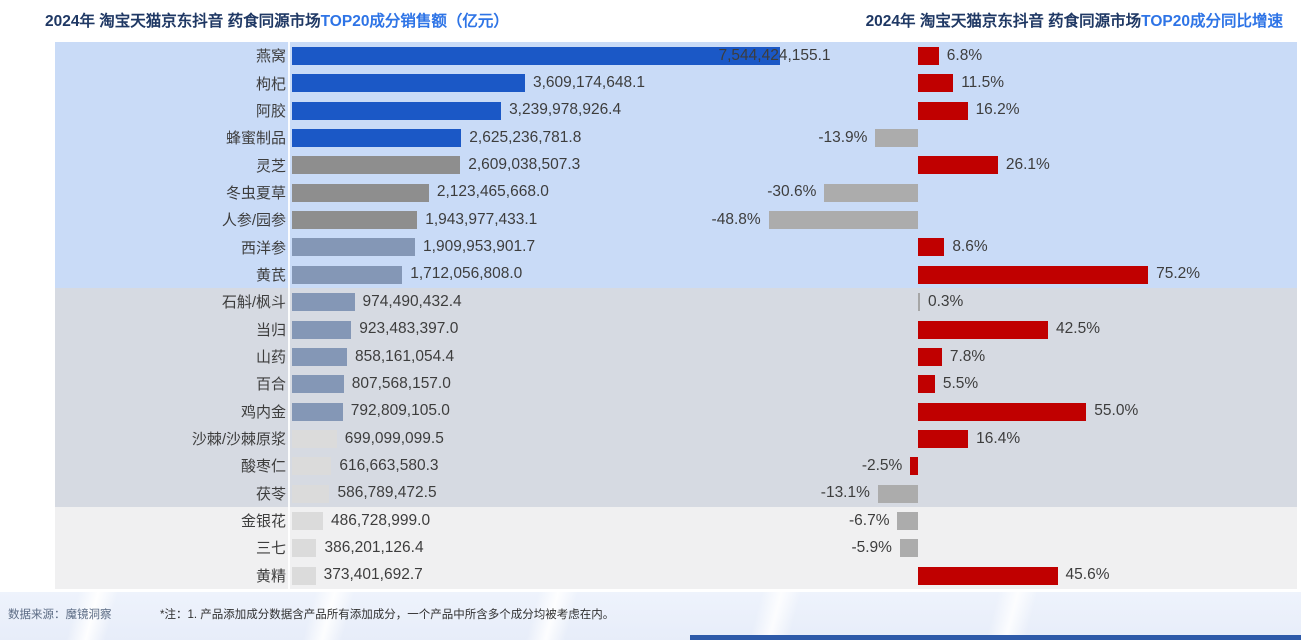 The width and height of the screenshot is (1301, 640). I want to click on category-label: 鸡内金, so click(263, 412).